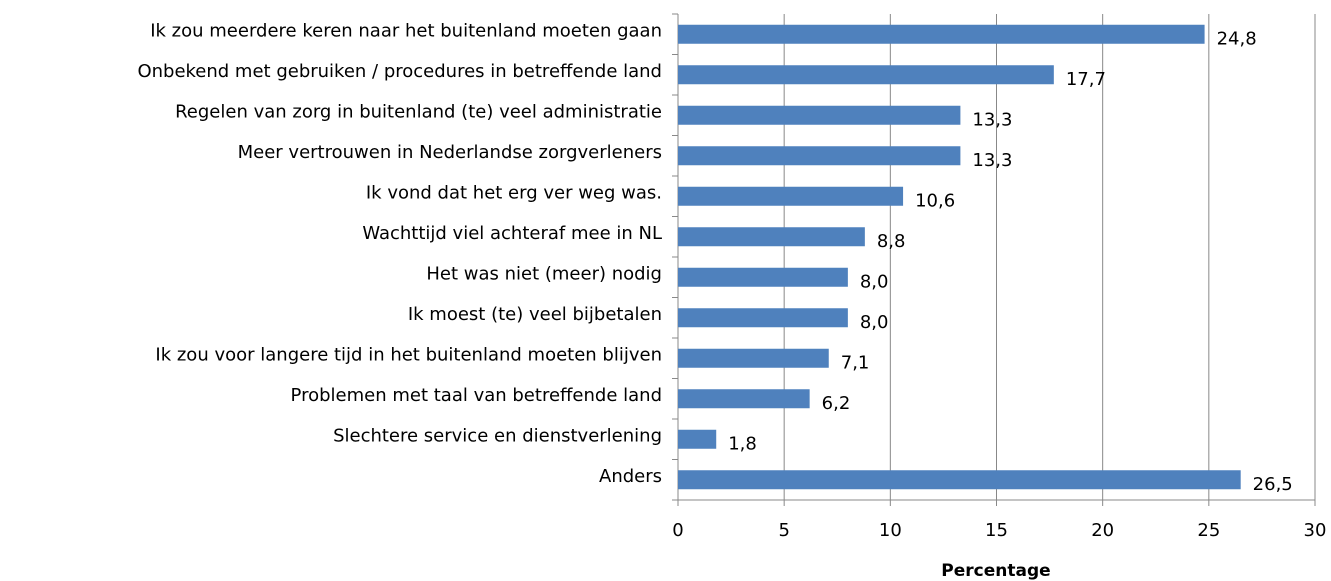 Image resolution: width=1331 pixels, height=581 pixels. What do you see at coordinates (1086, 79) in the screenshot?
I see `data-label: 17,7` at bounding box center [1086, 79].